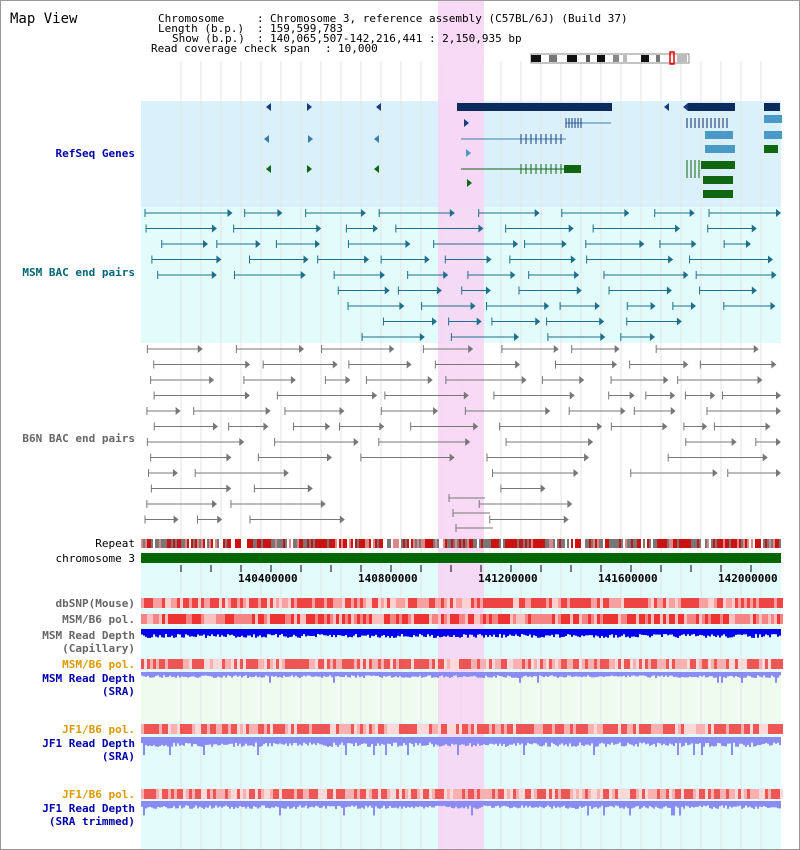  What do you see at coordinates (98, 648) in the screenshot?
I see `track-label-msm-depth-cap-sub: (Capillary)` at bounding box center [98, 648].